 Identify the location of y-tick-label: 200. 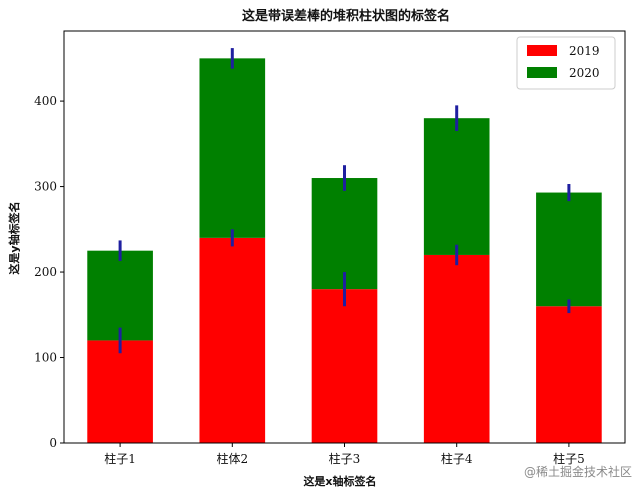
(45, 272).